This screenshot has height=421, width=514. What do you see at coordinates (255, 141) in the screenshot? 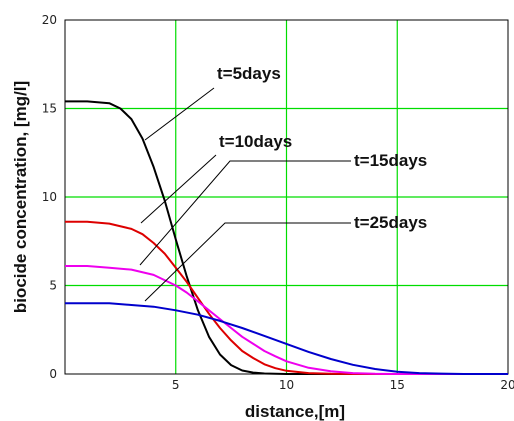
I see `series-label-1: t=10days` at bounding box center [255, 141].